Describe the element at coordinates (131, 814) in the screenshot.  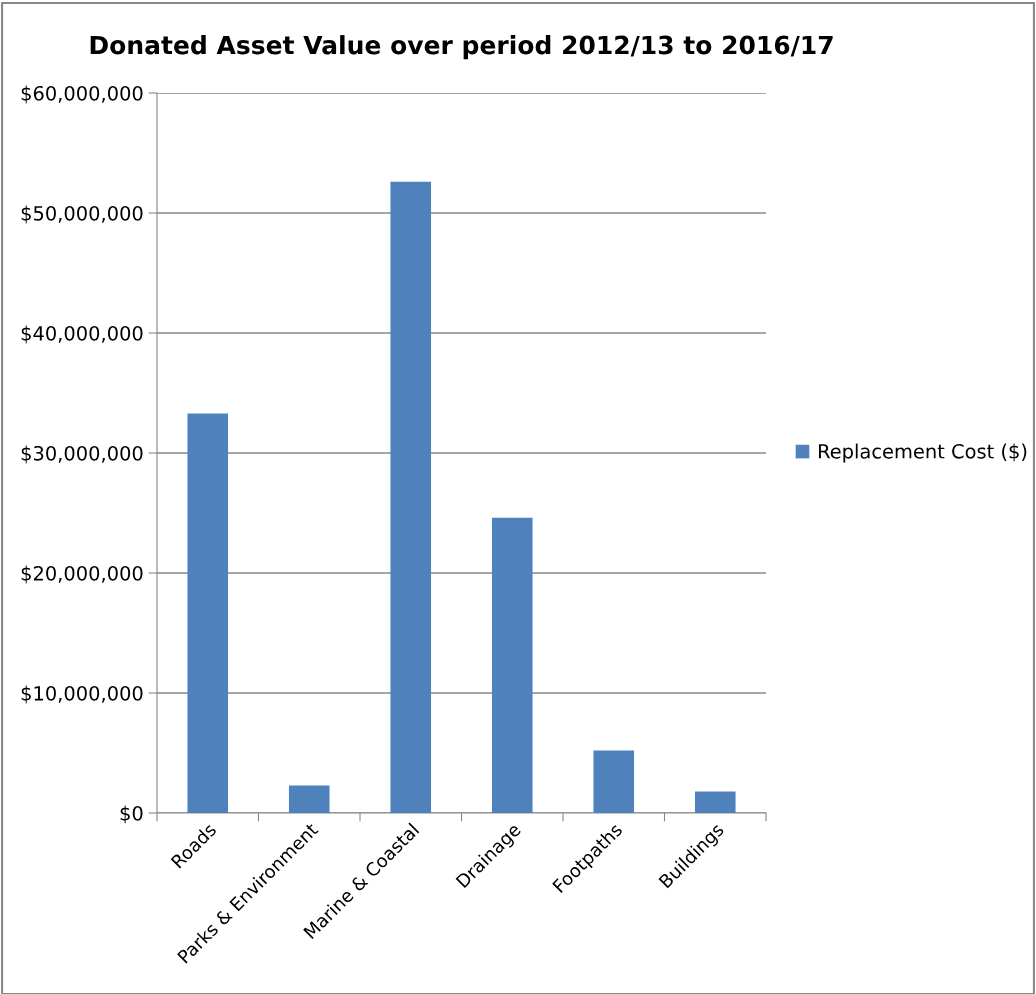
I see `y-tick-label: $0` at that location.